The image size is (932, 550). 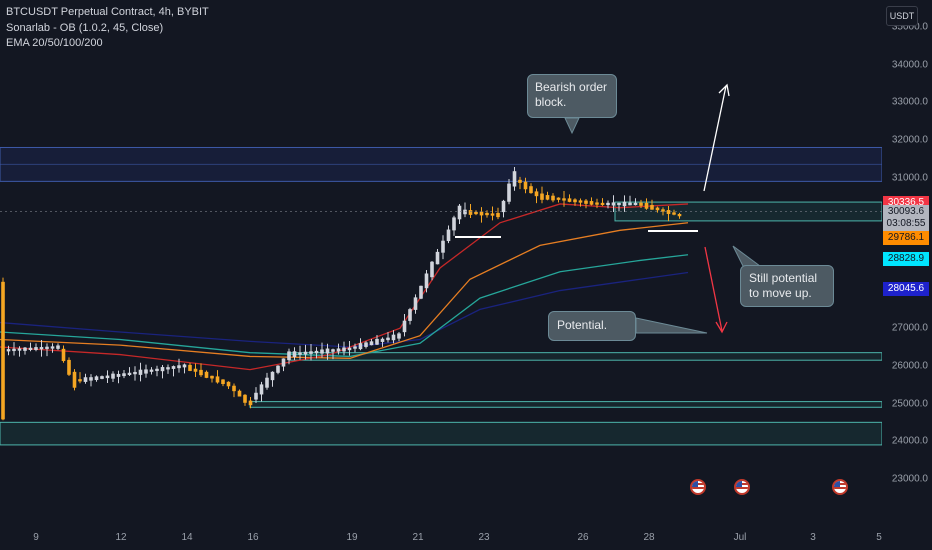 I want to click on price-tick-label: 31000.0, so click(x=909, y=178).